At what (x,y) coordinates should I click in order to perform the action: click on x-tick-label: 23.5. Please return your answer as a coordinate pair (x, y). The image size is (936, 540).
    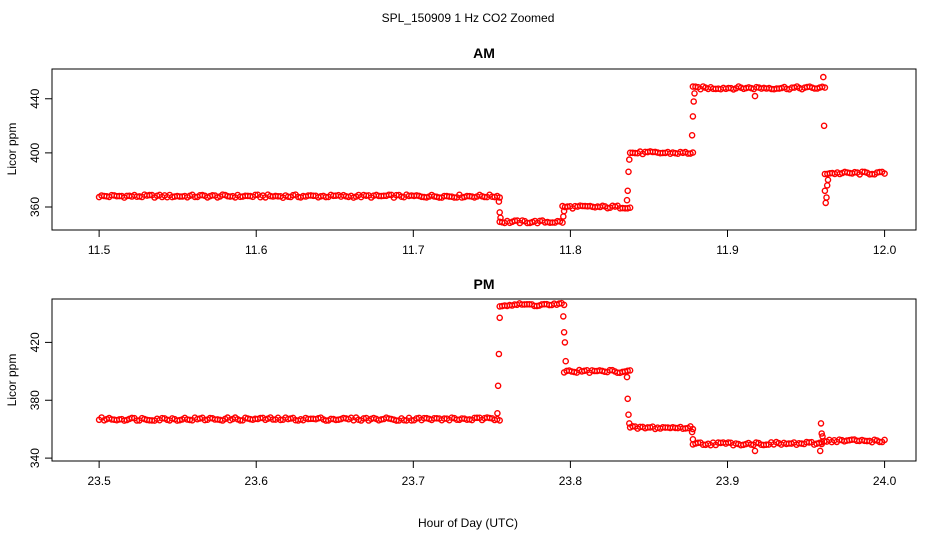
    Looking at the image, I should click on (99, 481).